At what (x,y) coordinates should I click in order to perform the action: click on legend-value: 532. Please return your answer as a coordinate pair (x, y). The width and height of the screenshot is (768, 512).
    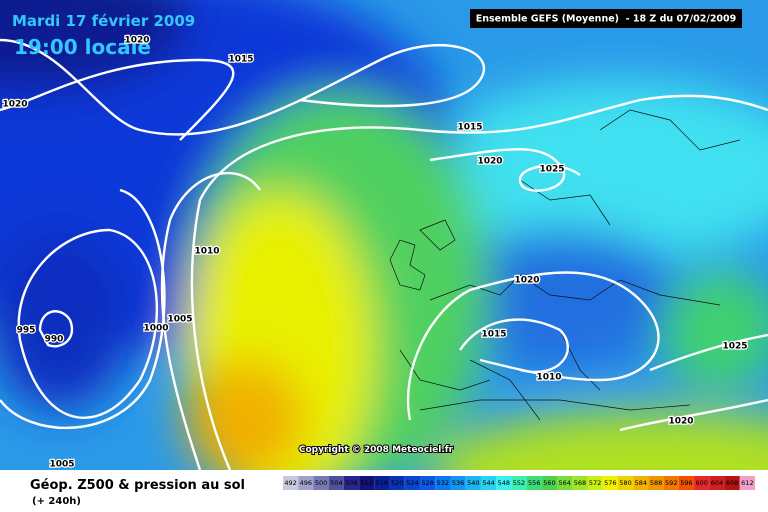
    Looking at the image, I should click on (443, 483).